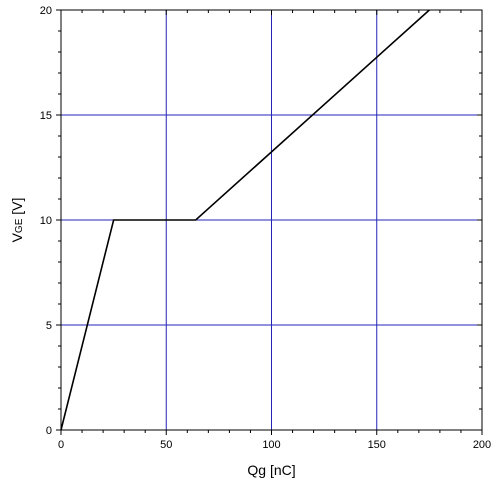 This screenshot has width=504, height=489. What do you see at coordinates (49, 431) in the screenshot?
I see `y-tick-label: 0` at bounding box center [49, 431].